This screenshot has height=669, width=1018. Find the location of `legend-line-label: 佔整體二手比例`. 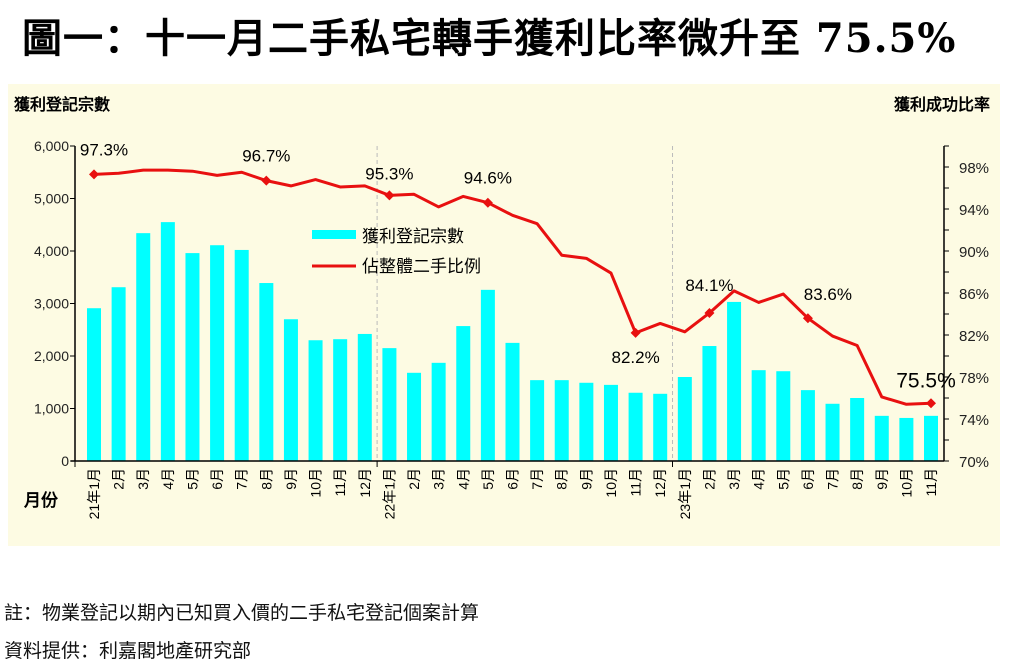

legend-line-label: 佔整體二手比例 is located at coordinates (421, 266).